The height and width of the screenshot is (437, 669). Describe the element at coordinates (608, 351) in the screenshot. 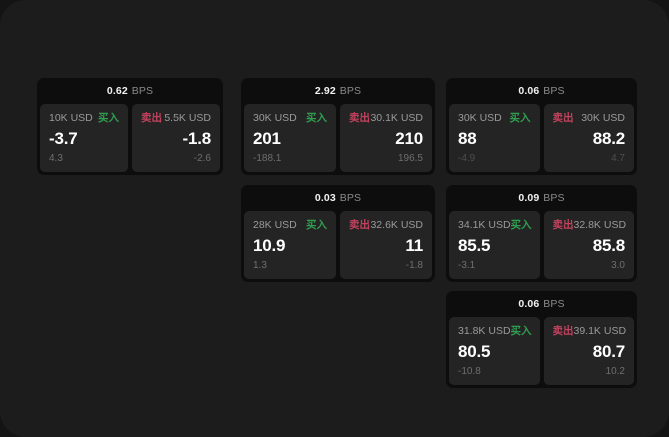

I see `sell-price: 80.7` at that location.